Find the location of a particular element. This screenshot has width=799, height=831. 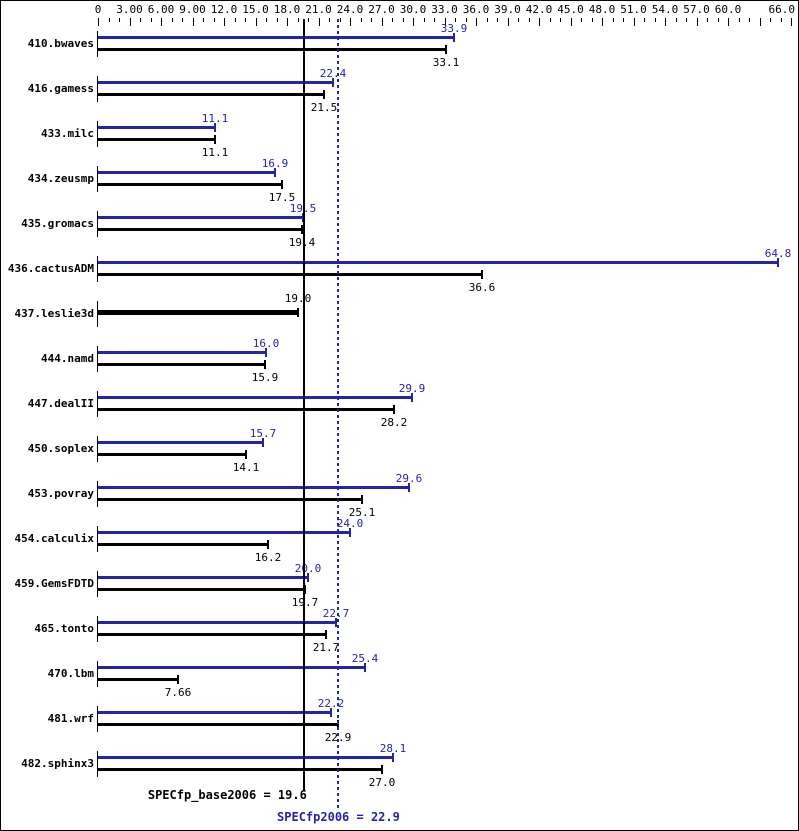

axis-tick-label: 21.0 is located at coordinates (318, 9).